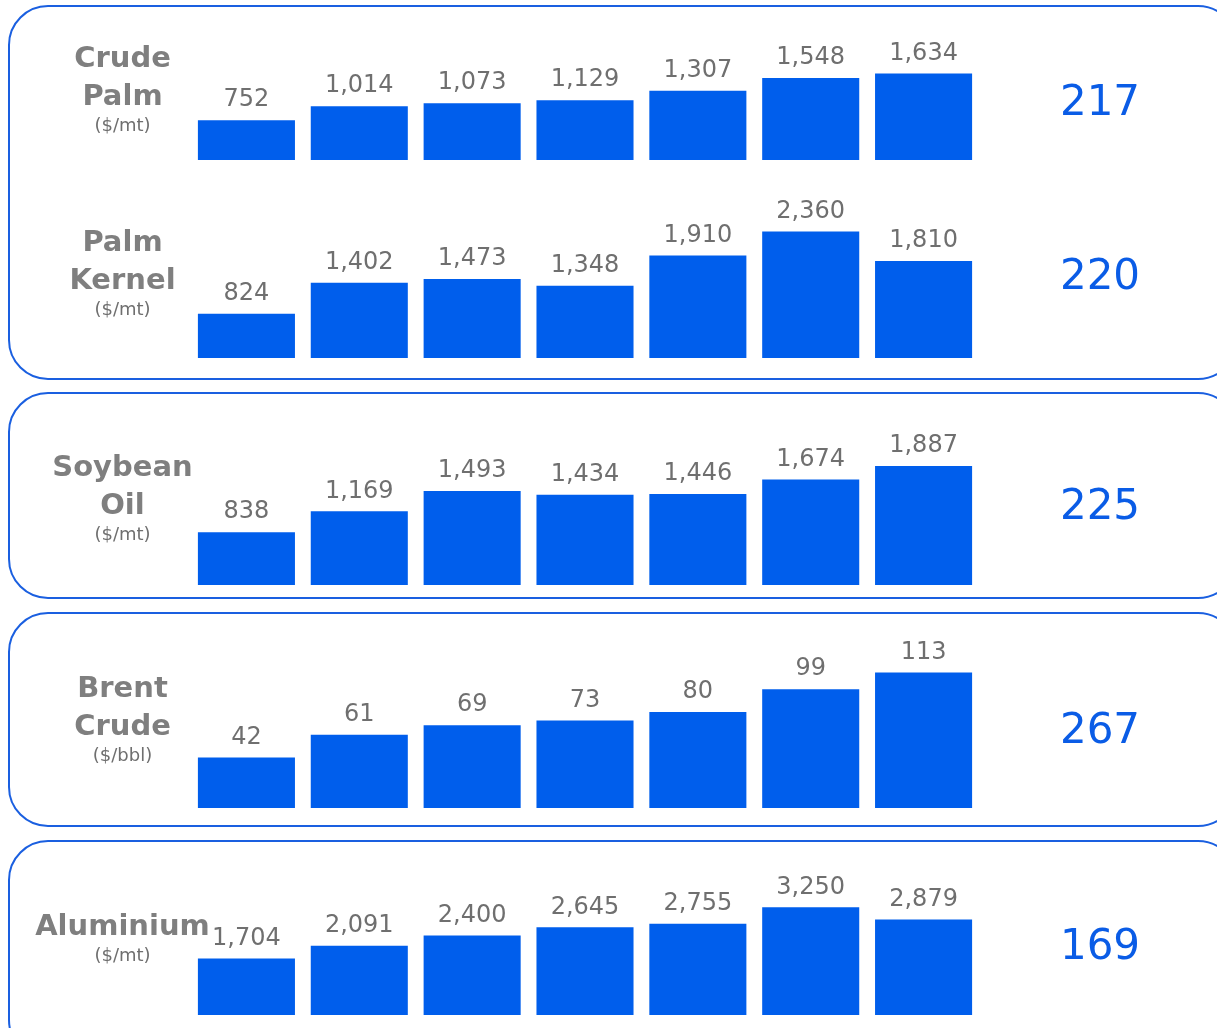 The image size is (1217, 1028). Describe the element at coordinates (246, 292) in the screenshot. I see `data-label: 824` at that location.